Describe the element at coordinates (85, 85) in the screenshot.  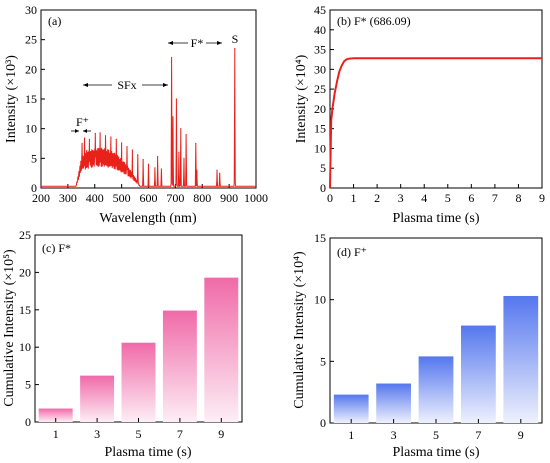
I see `sfx-arrowhead-left-icon` at that location.